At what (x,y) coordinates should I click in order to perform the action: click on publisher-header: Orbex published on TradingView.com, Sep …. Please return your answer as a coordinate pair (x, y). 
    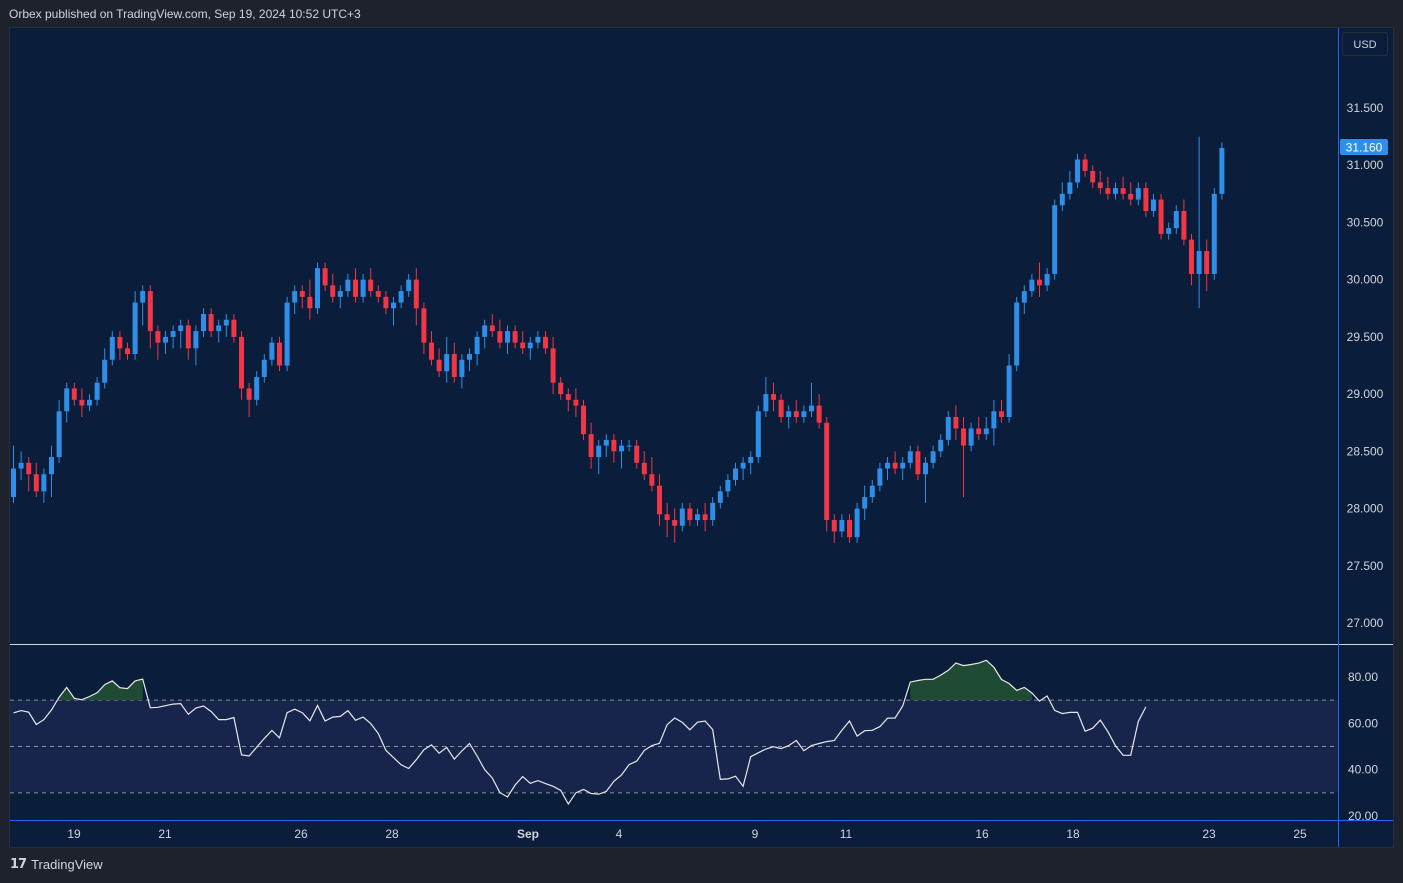
    Looking at the image, I should click on (701, 14).